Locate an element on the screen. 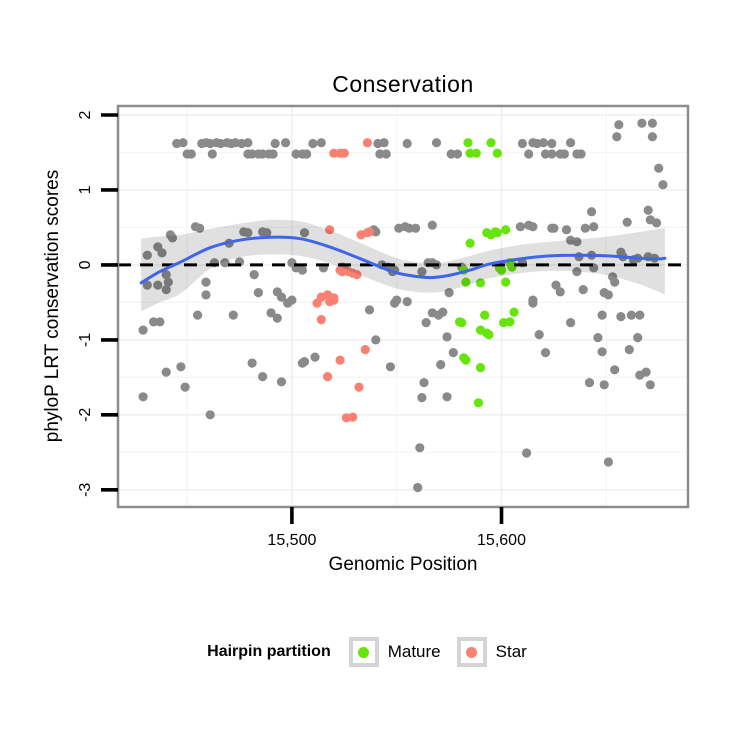 This screenshot has width=750, height=750. y-tick-label: 0 is located at coordinates (85, 264).